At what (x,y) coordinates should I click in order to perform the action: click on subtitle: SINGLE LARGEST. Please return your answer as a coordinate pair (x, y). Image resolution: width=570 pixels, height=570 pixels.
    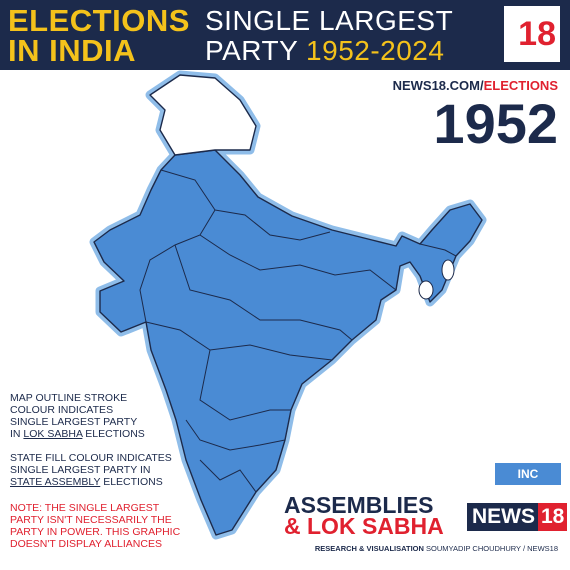
    Looking at the image, I should click on (329, 20).